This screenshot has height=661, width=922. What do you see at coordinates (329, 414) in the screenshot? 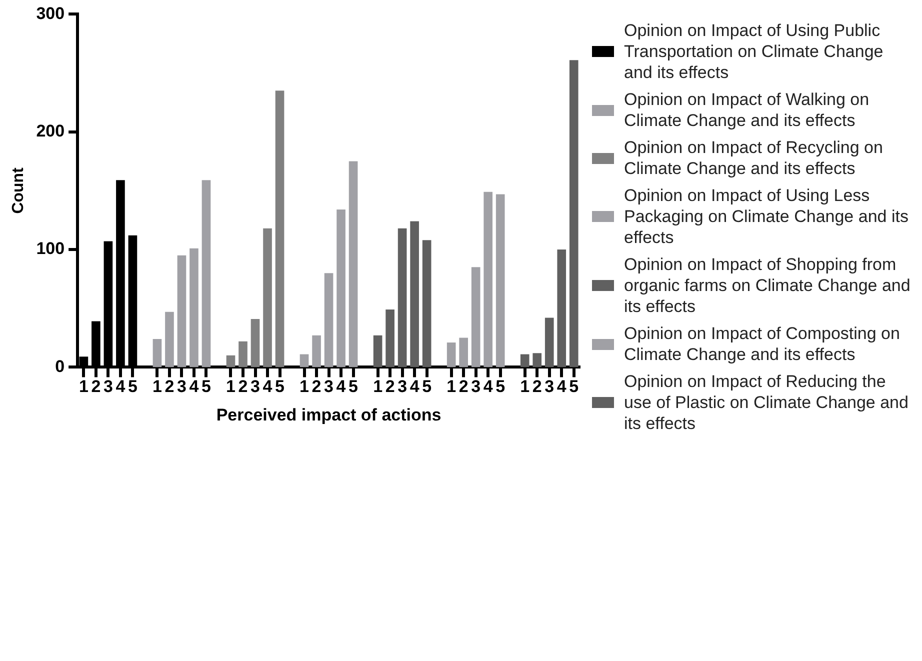
I see `x-axis-title: Perceived impact of actions` at bounding box center [329, 414].